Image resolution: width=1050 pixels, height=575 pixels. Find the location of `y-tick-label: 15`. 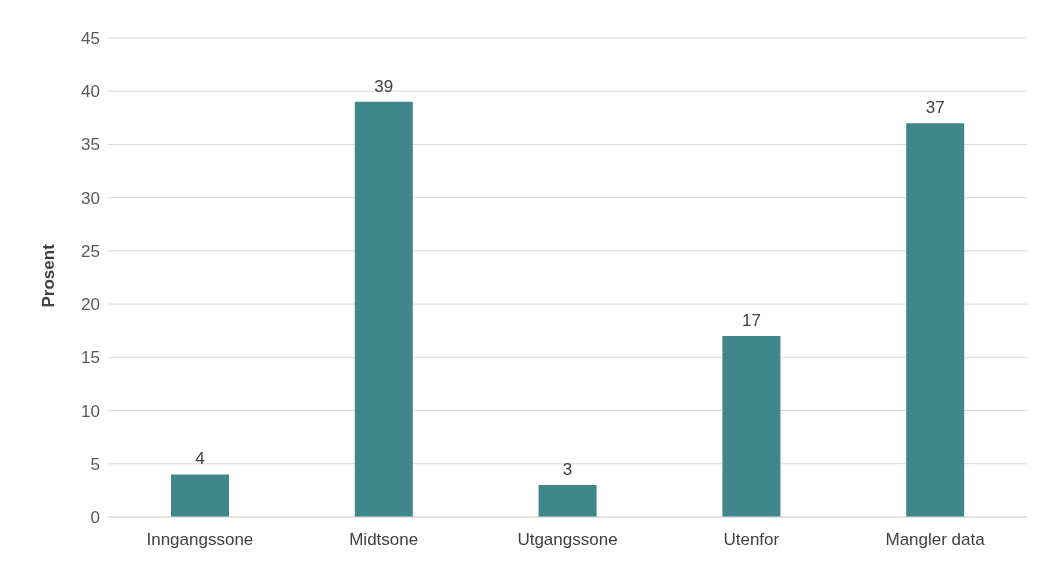

y-tick-label: 15 is located at coordinates (90, 358).